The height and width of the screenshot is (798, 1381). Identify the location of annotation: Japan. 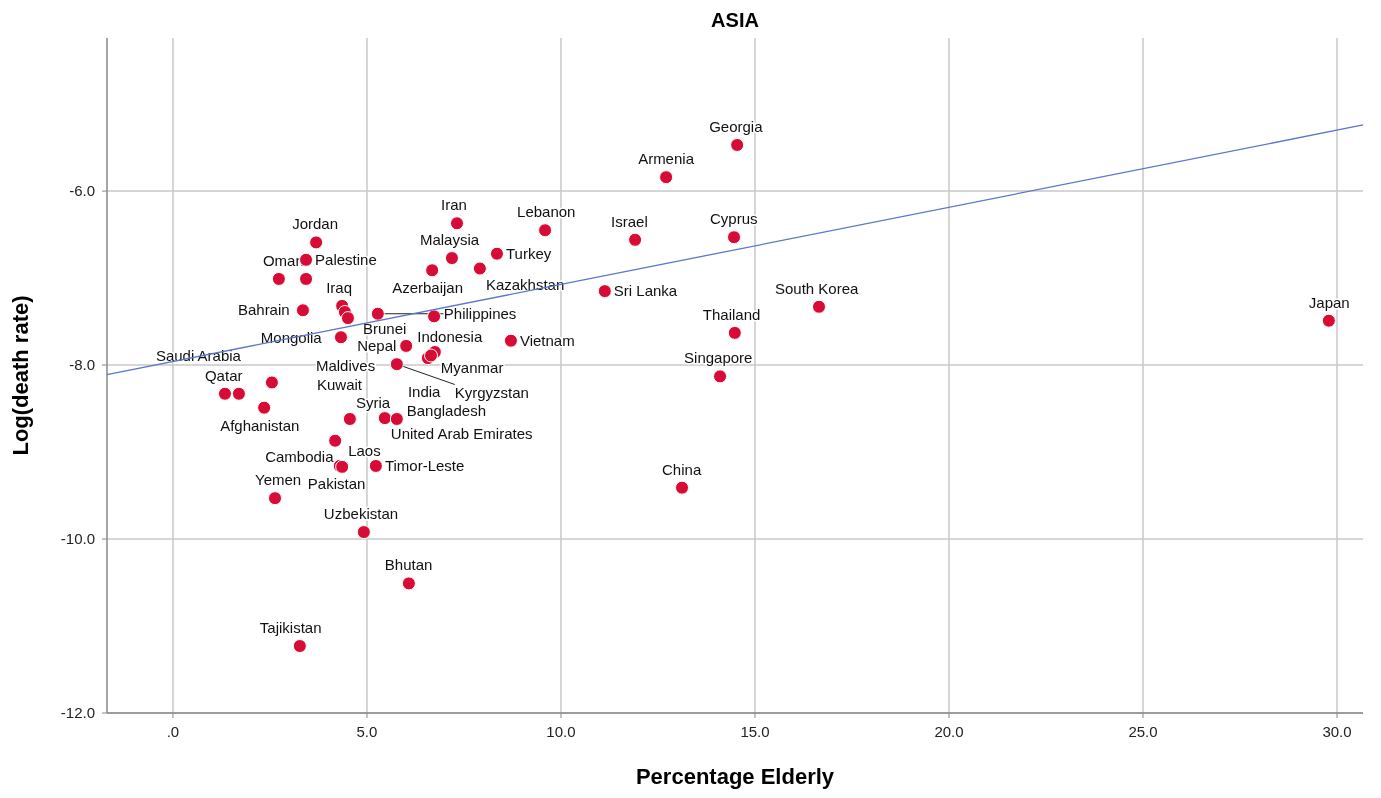
(1329, 302).